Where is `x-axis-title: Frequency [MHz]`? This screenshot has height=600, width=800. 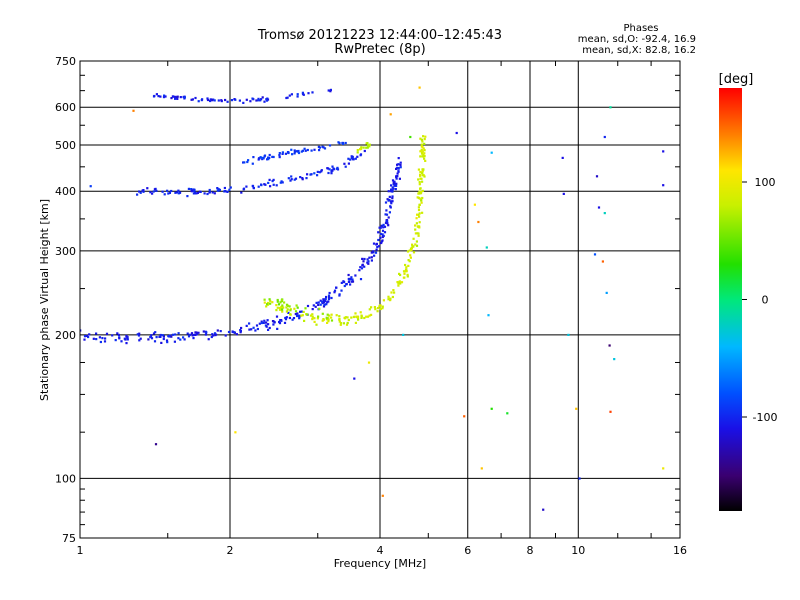 x-axis-title: Frequency [MHz] is located at coordinates (380, 563).